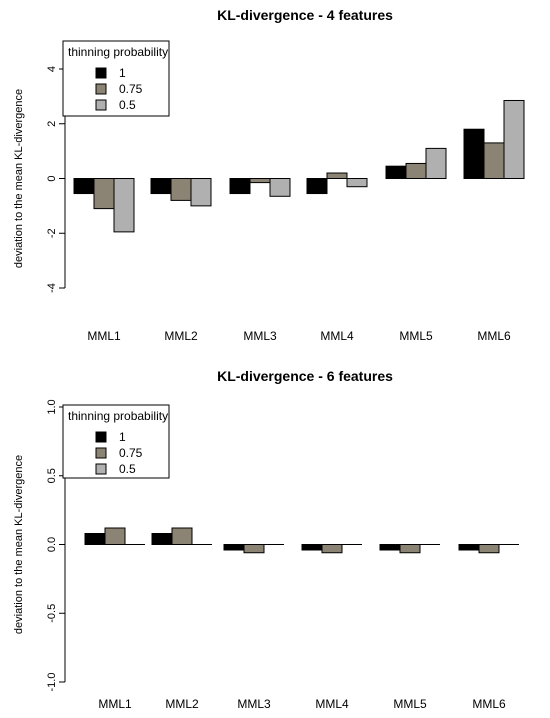  What do you see at coordinates (52, 544) in the screenshot?
I see `y-tick-label: 0.0` at bounding box center [52, 544].